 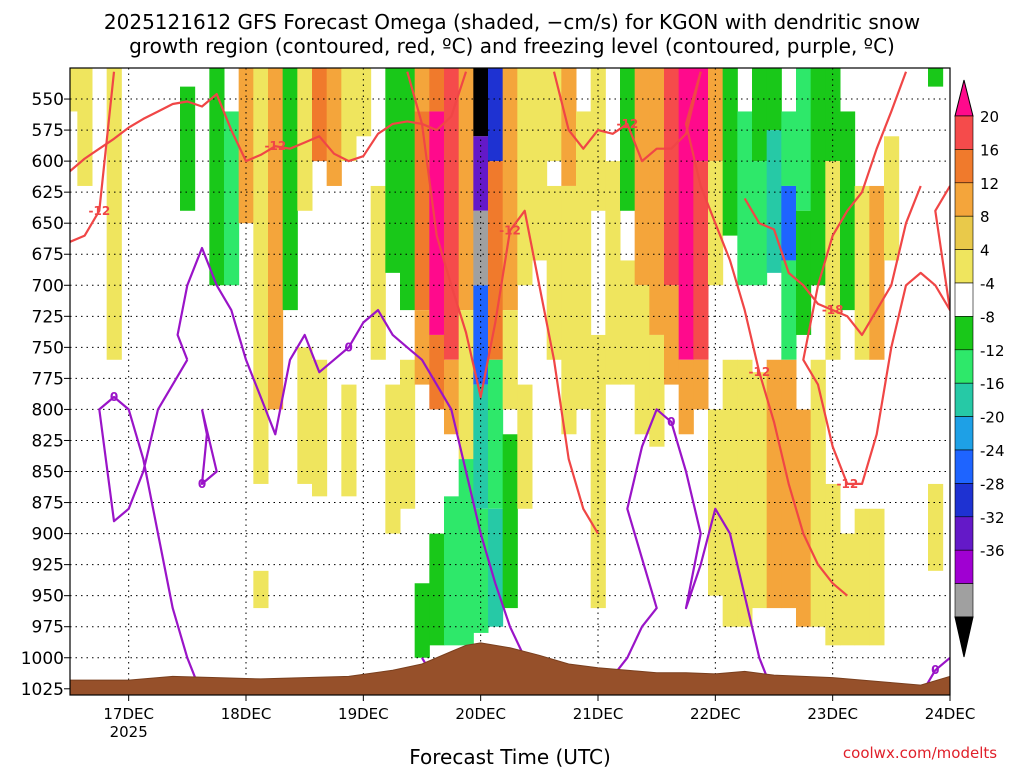 I want to click on y-tick-label: 650, so click(x=48, y=224).